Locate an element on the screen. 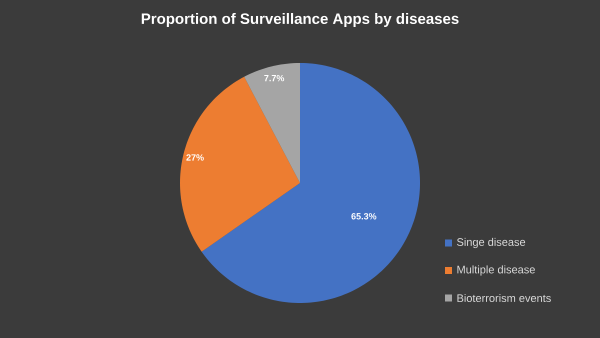 The height and width of the screenshot is (338, 600). chart-title: Proportion of Surveillance Apps by diseases is located at coordinates (300, 20).